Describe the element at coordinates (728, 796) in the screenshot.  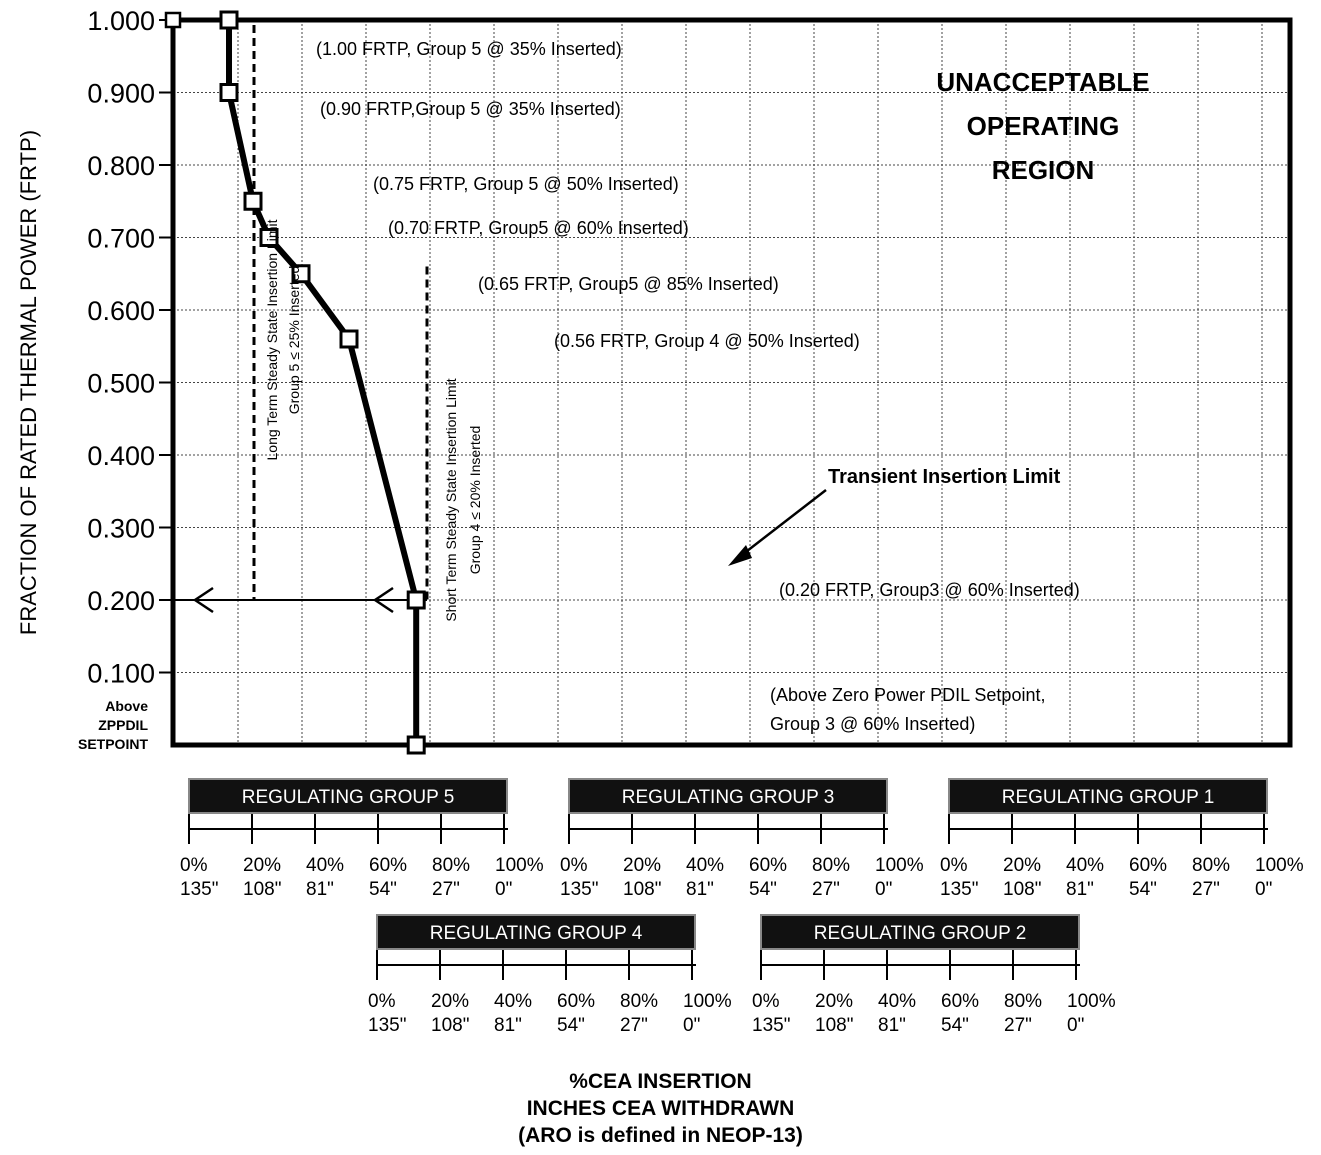
I see `regulating-group-title: REGULATING GROUP 3` at that location.